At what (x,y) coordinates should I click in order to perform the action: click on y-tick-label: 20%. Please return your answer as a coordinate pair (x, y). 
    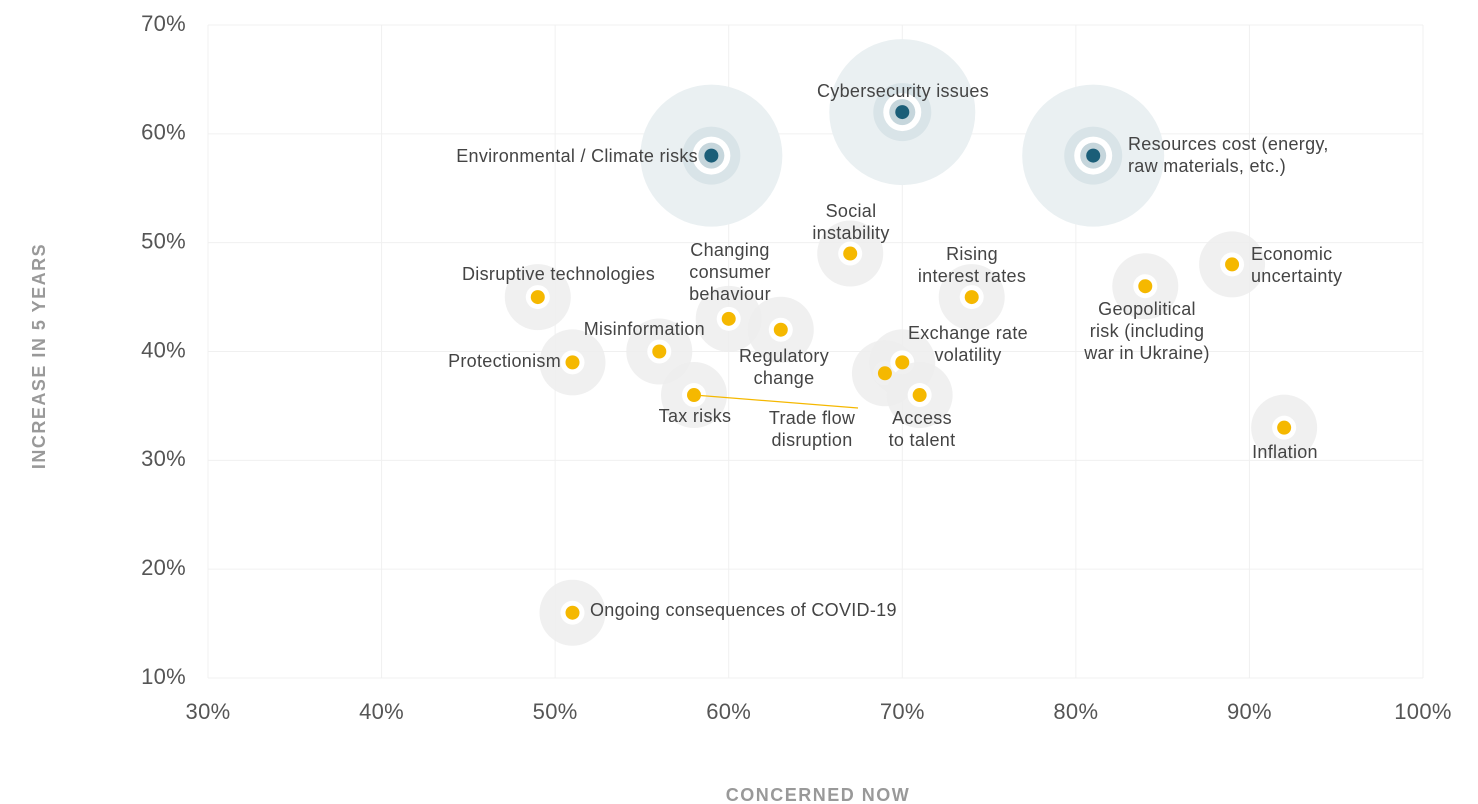
    Looking at the image, I should click on (163, 567).